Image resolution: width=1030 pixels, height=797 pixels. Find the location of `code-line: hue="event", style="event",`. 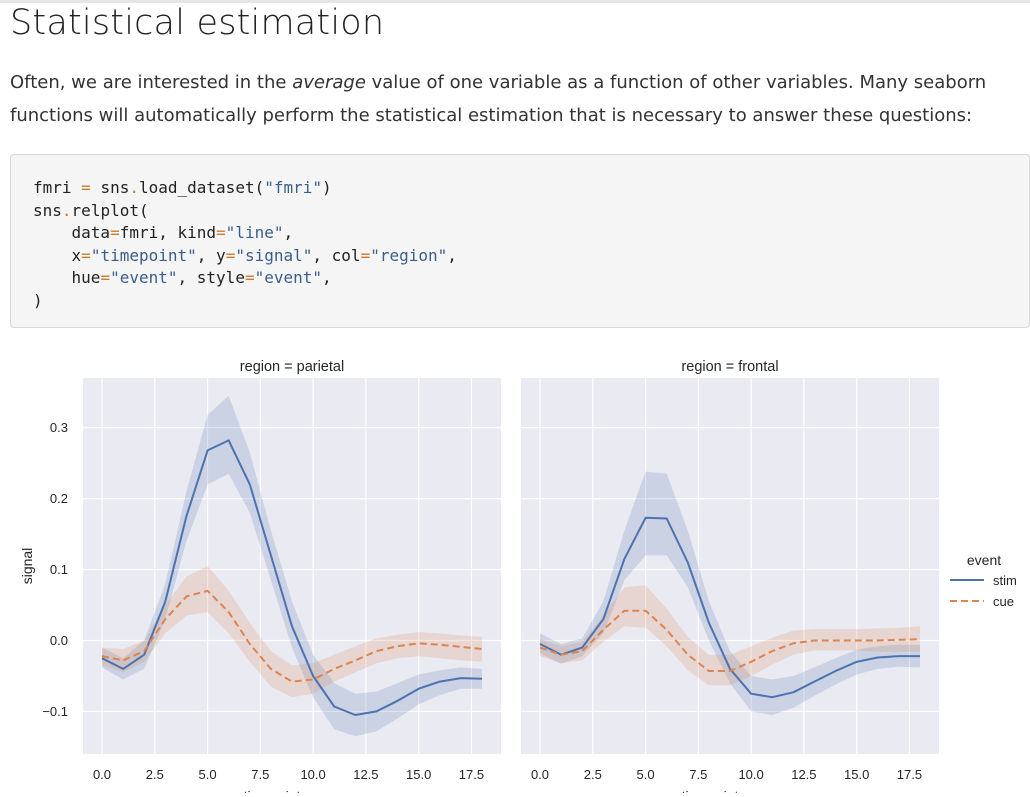

code-line: hue="event", style="event", is located at coordinates (182, 277).